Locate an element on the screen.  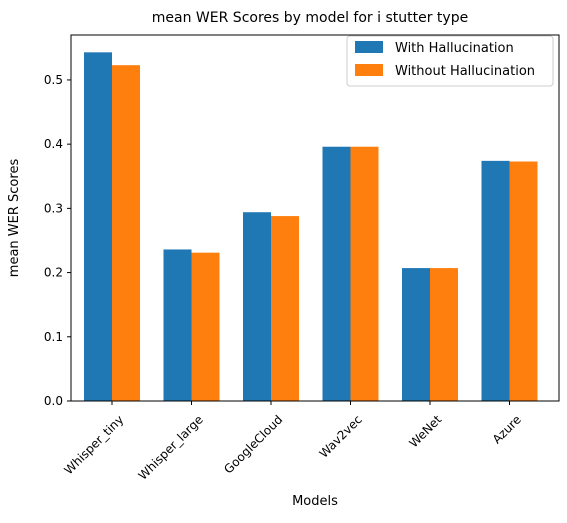
x-axis-label: Models is located at coordinates (315, 501).